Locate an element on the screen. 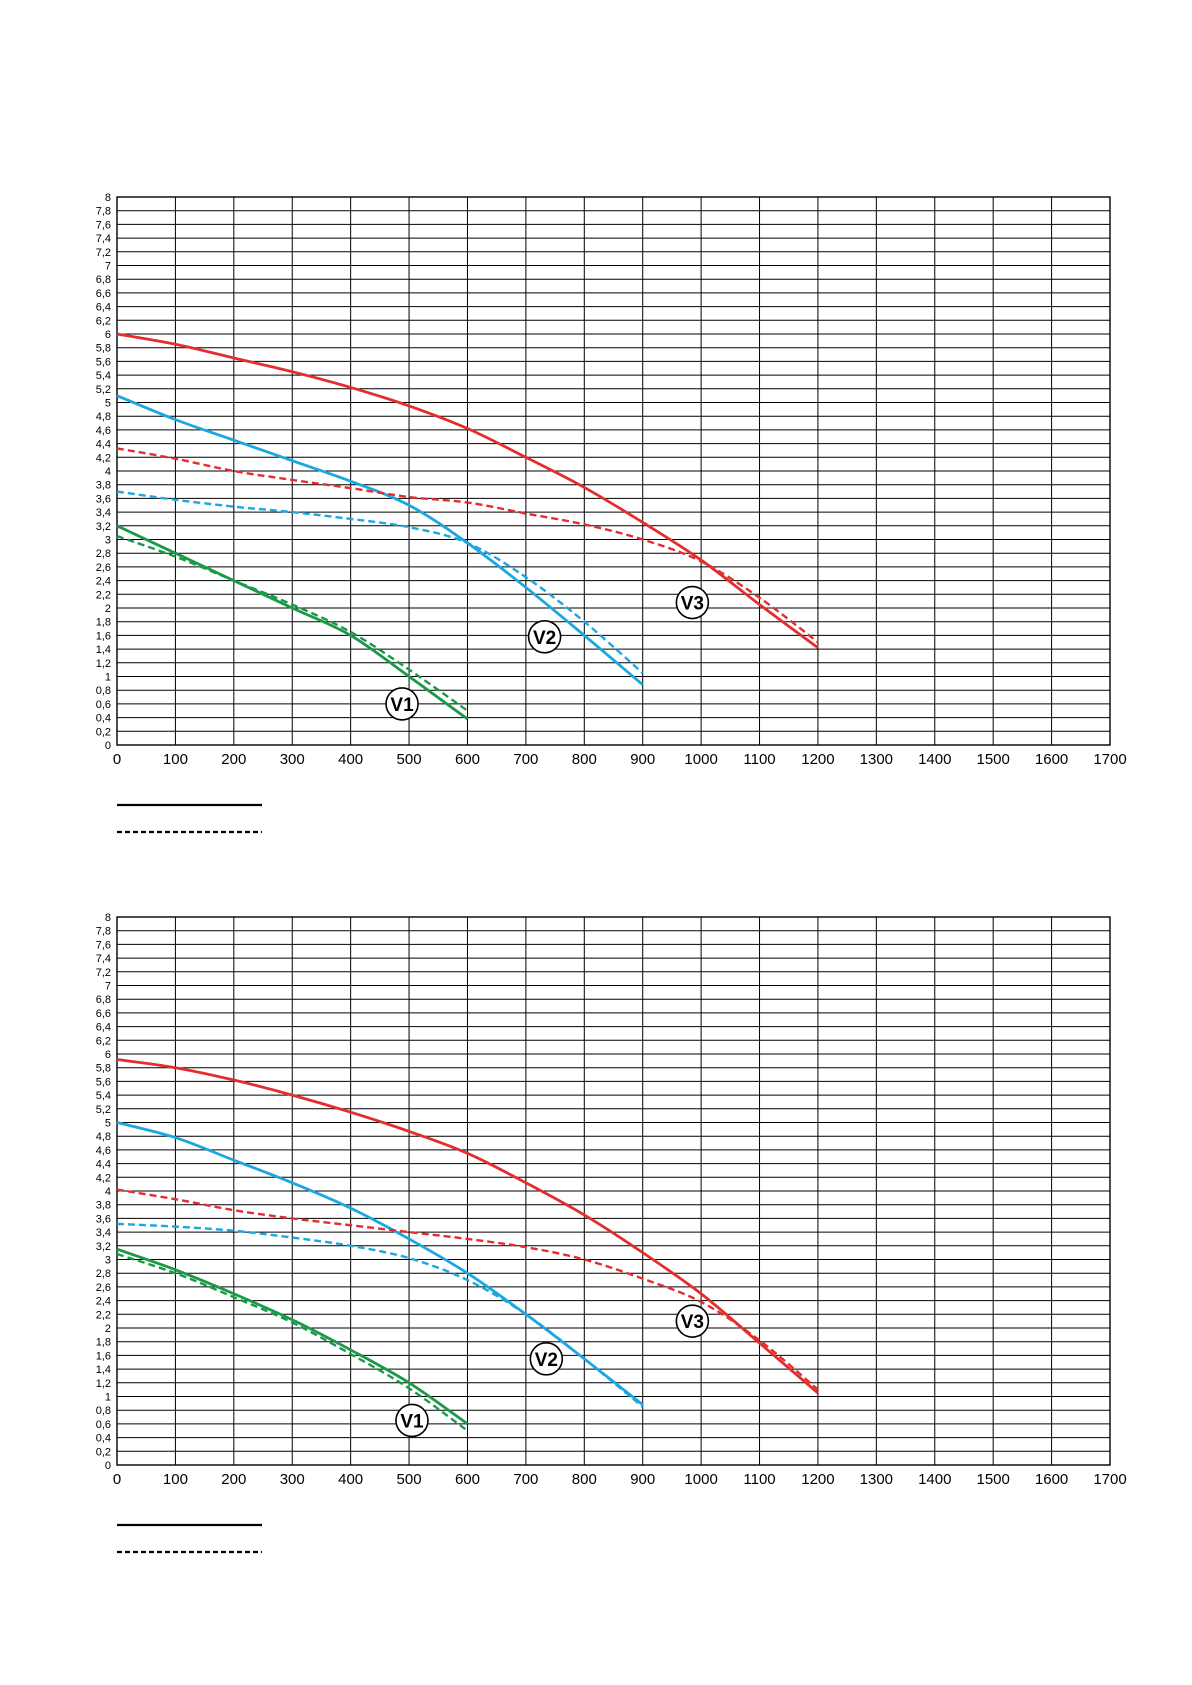  y-tick-label: 2,8 is located at coordinates (103, 554).